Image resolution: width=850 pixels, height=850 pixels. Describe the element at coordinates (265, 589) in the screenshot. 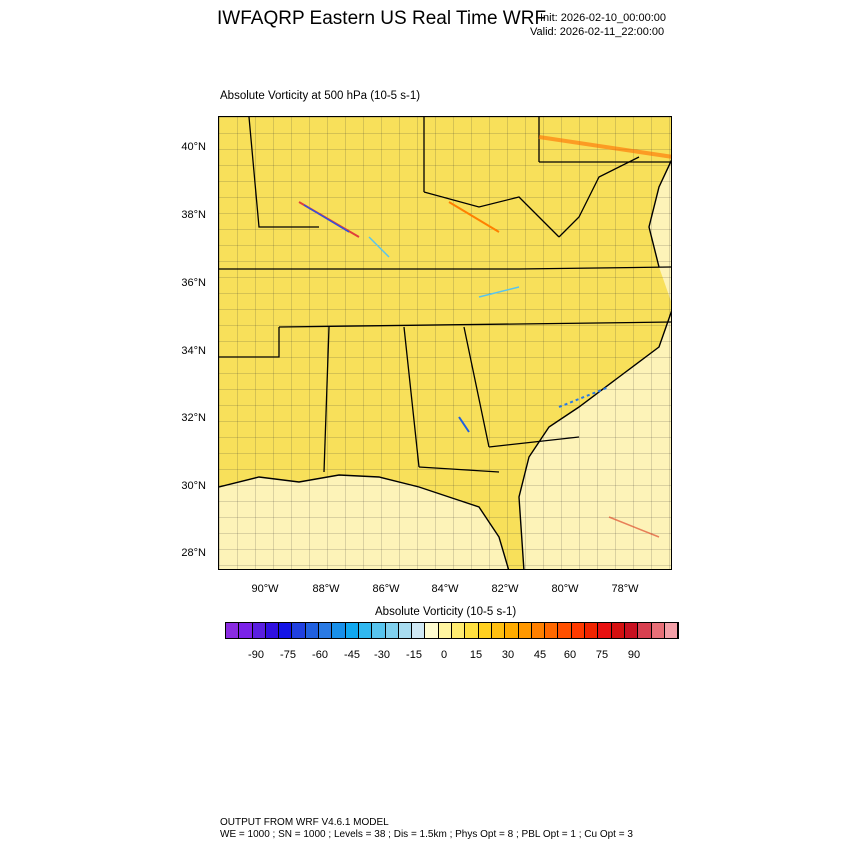

I see `lon-label-90: 90°W` at that location.